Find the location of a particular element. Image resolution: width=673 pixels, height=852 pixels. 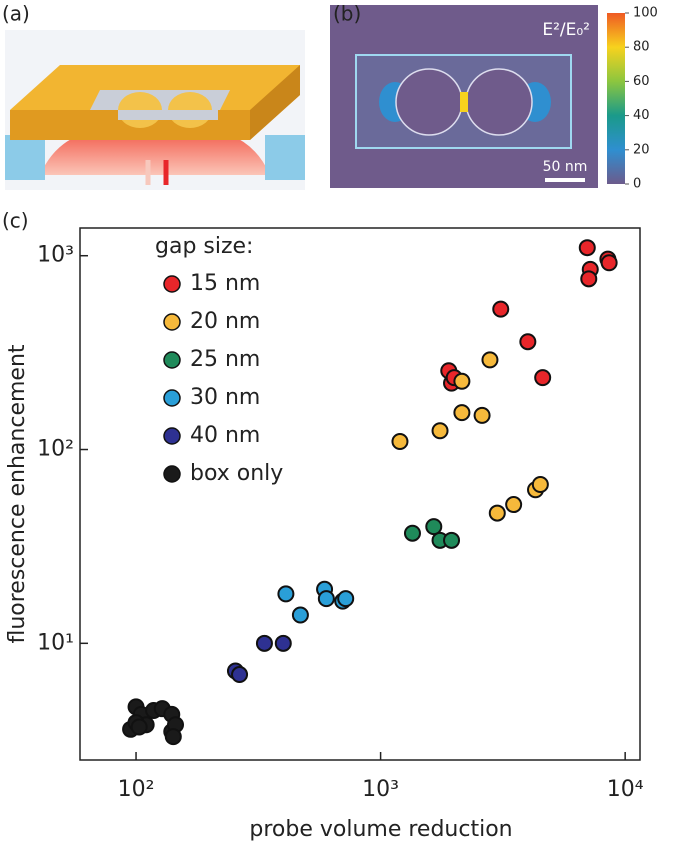

legend-label: 40 nm is located at coordinates (225, 435).